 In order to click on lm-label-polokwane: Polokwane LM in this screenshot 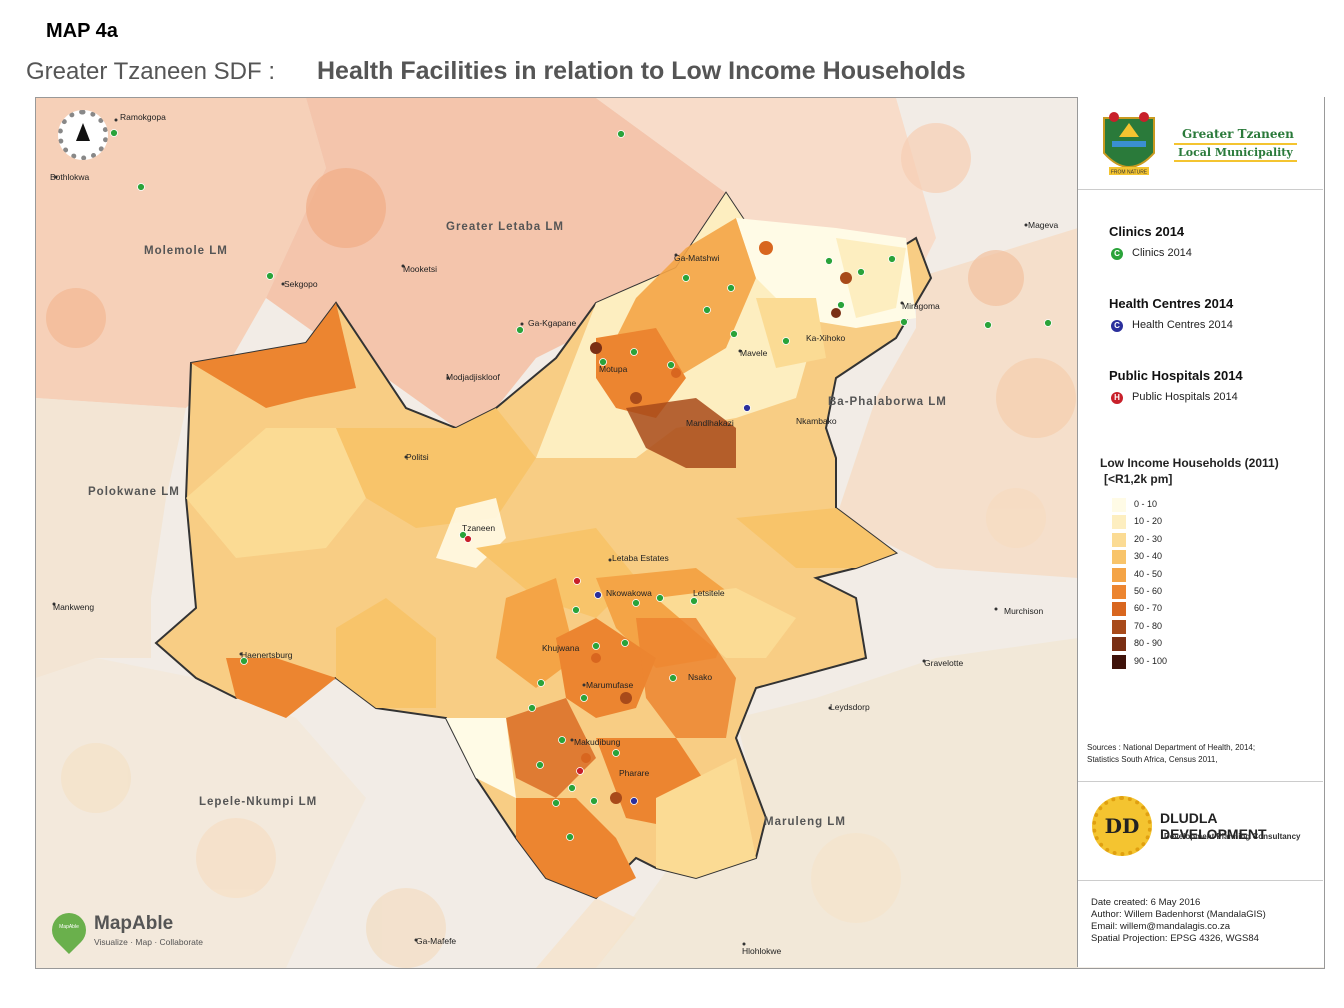, I will do `click(134, 492)`.